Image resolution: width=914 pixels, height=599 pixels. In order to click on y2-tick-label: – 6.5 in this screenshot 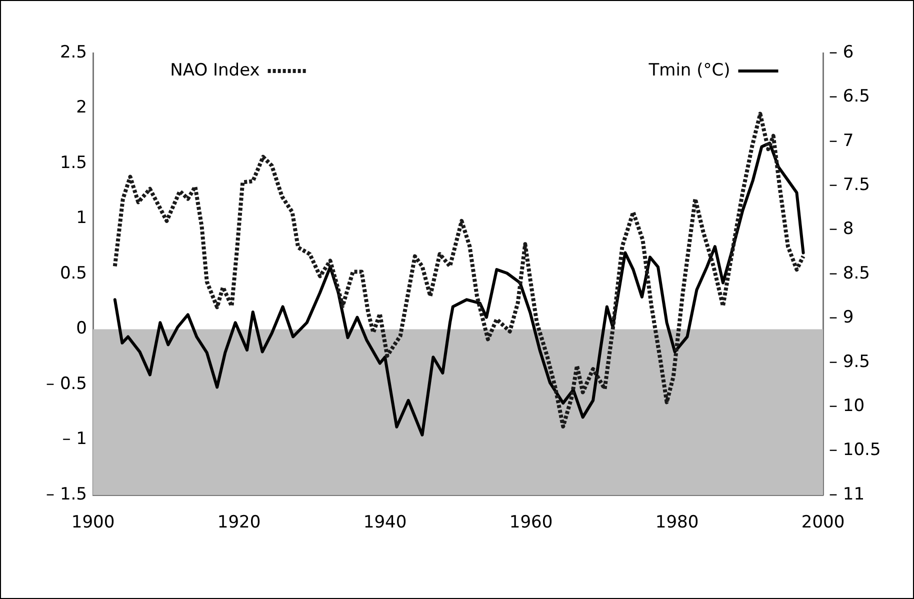, I will do `click(849, 96)`.